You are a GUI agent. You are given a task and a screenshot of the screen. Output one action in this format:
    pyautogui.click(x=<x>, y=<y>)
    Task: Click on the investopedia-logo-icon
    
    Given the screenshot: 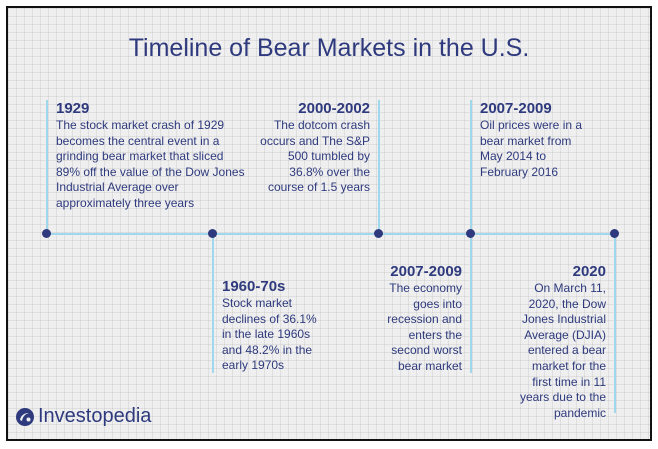 What is the action you would take?
    pyautogui.click(x=25, y=416)
    